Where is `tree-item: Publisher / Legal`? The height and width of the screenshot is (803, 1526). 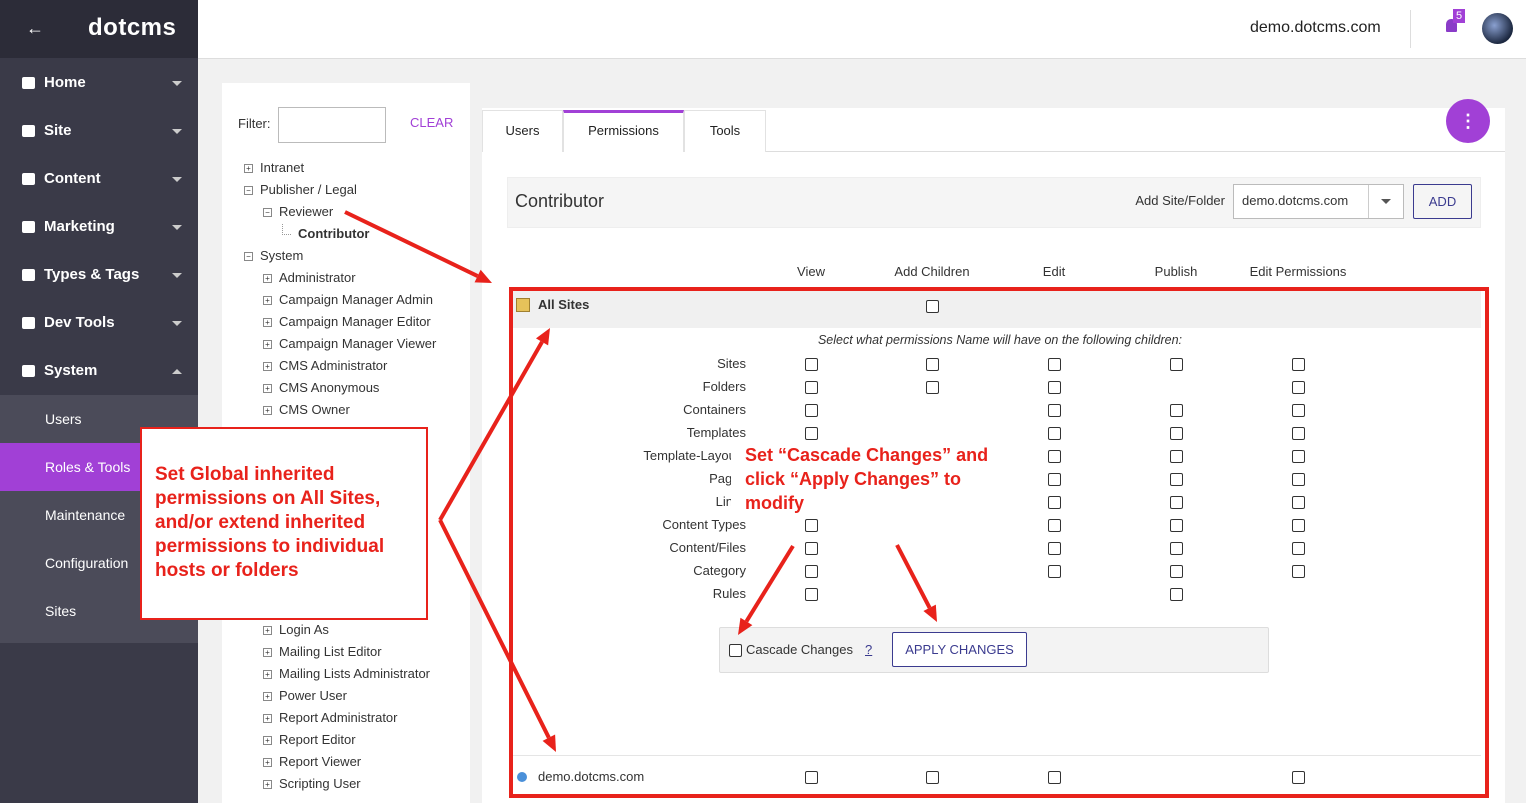 tree-item: Publisher / Legal is located at coordinates (308, 189).